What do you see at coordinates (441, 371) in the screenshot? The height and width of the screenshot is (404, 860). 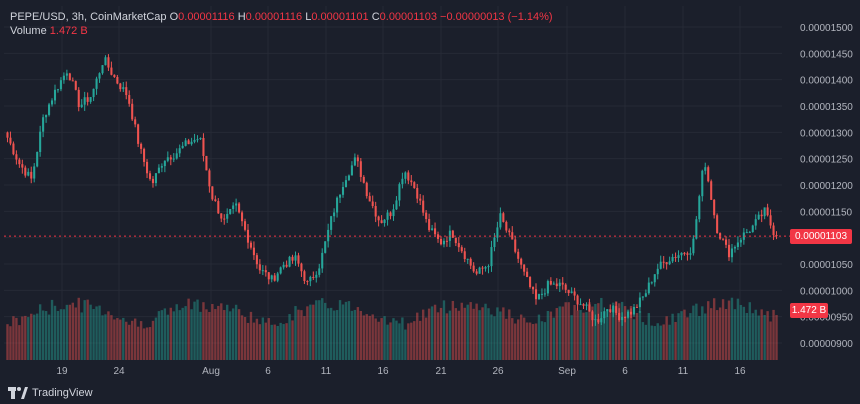 I see `x-tick-label: 21` at bounding box center [441, 371].